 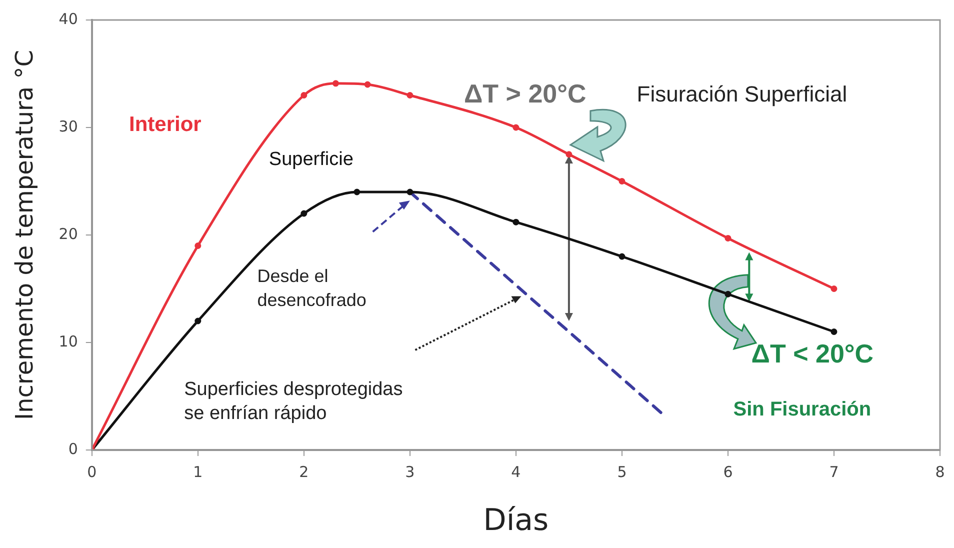 What do you see at coordinates (622, 471) in the screenshot?
I see `x-tick-label: 5` at bounding box center [622, 471].